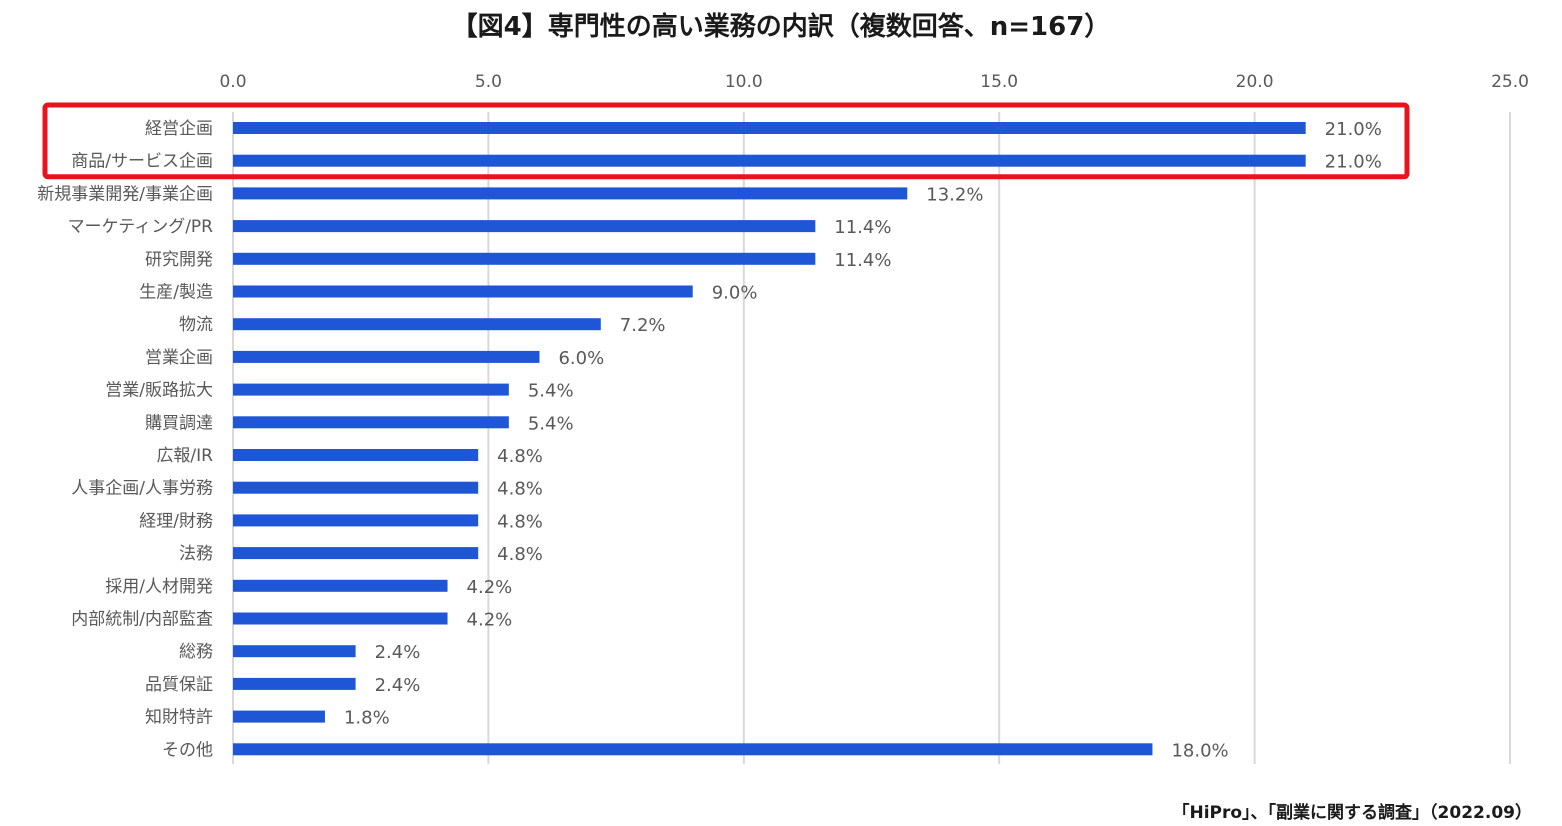 The height and width of the screenshot is (826, 1562). What do you see at coordinates (176, 293) in the screenshot?
I see `category-label: 生産/製造` at bounding box center [176, 293].